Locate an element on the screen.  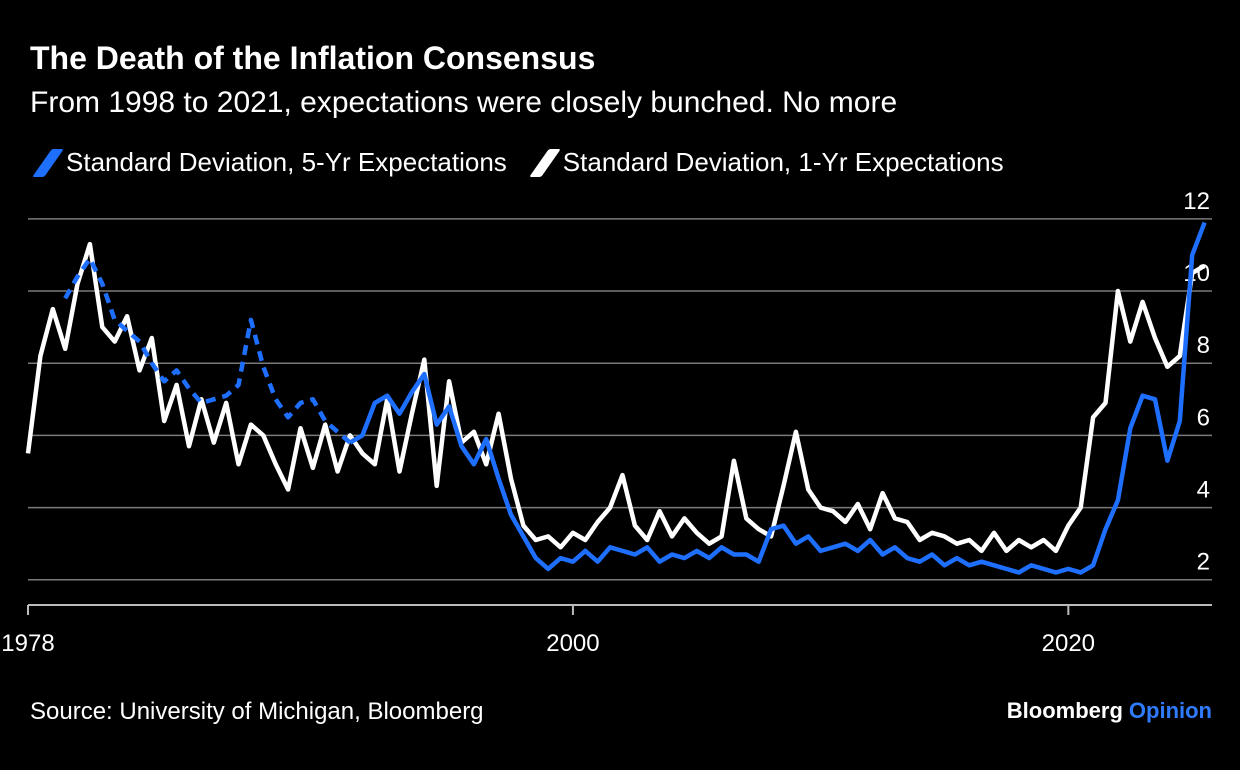
legend-label-5yr: Standard Deviation, 5-Yr Expectations is located at coordinates (286, 162).